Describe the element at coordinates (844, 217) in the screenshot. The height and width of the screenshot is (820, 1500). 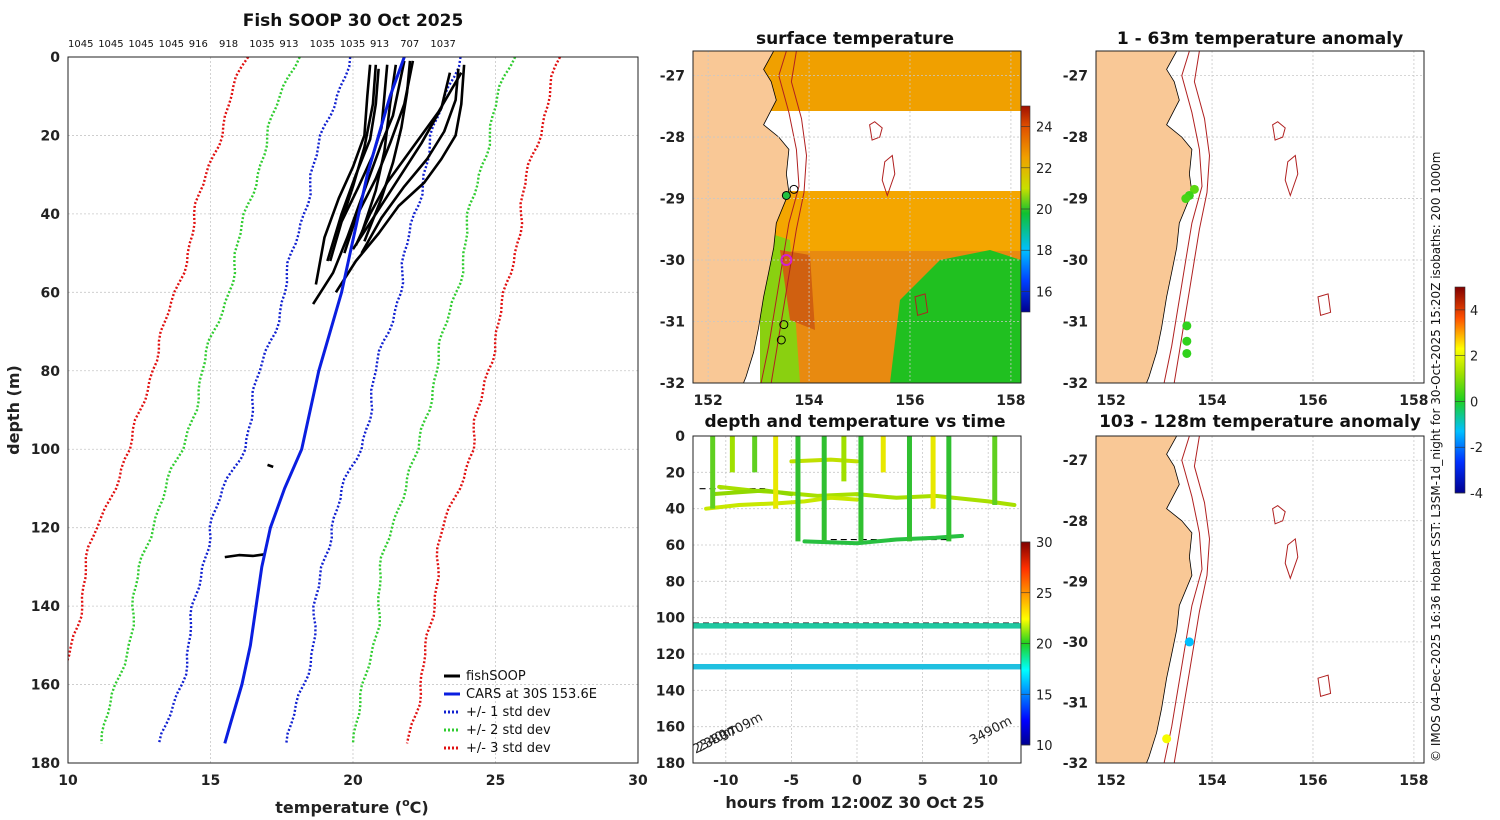
I see `sst-isobaths` at that location.